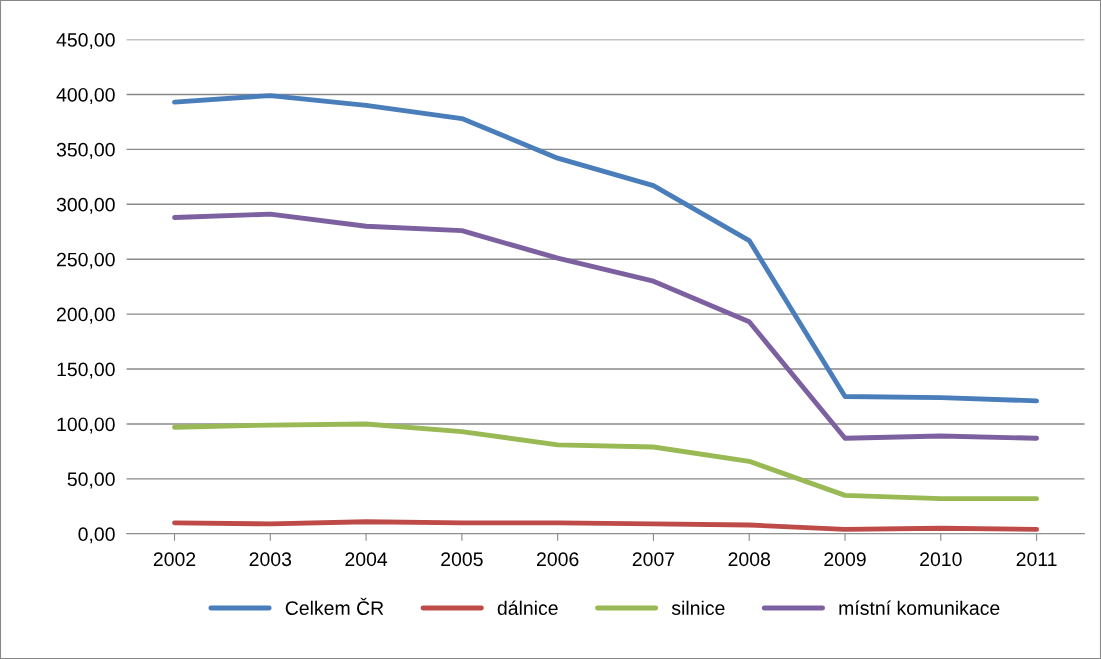 Image resolution: width=1101 pixels, height=659 pixels. What do you see at coordinates (85, 95) in the screenshot?
I see `y-tick-label: 400,00` at bounding box center [85, 95].